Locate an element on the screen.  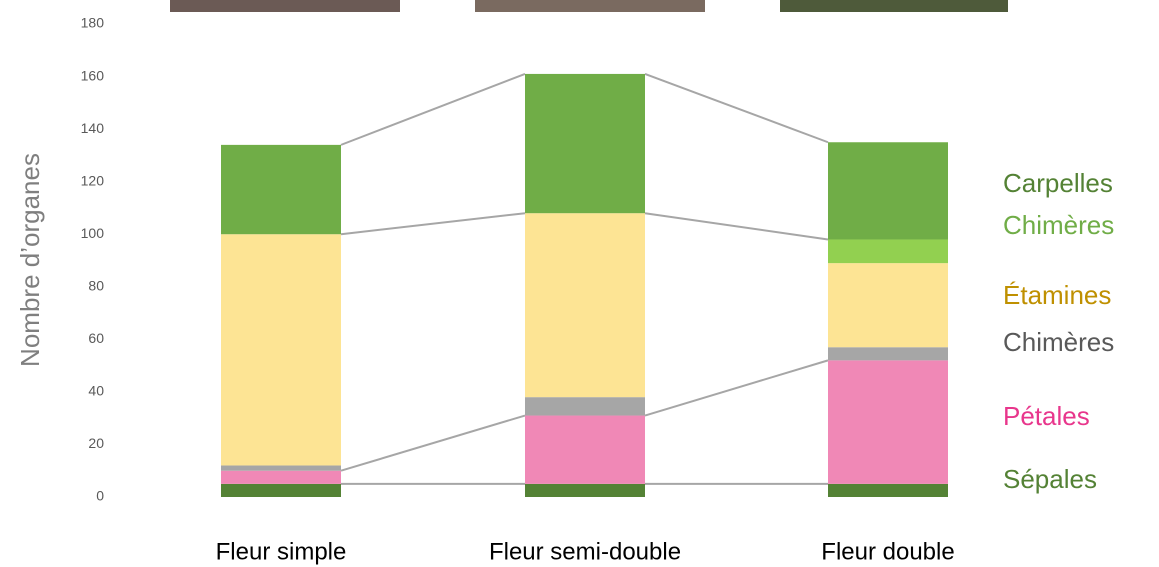
legend-label: Sépales is located at coordinates (1050, 479).